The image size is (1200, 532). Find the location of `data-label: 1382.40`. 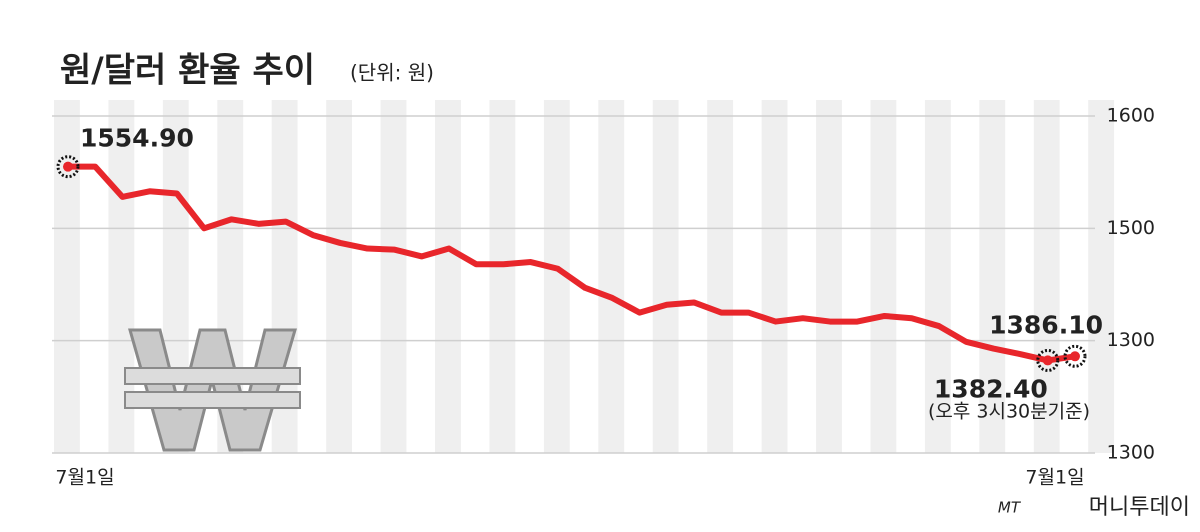

data-label: 1382.40 is located at coordinates (991, 388).